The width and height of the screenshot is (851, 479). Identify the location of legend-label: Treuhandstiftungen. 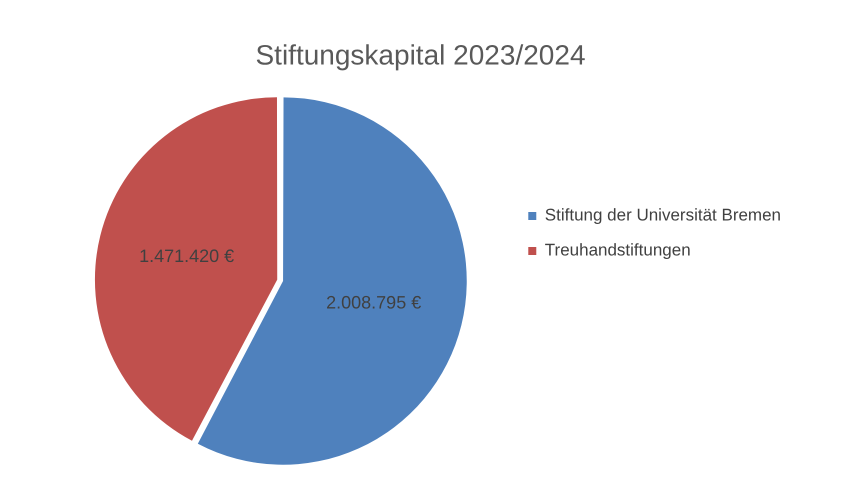
(617, 250).